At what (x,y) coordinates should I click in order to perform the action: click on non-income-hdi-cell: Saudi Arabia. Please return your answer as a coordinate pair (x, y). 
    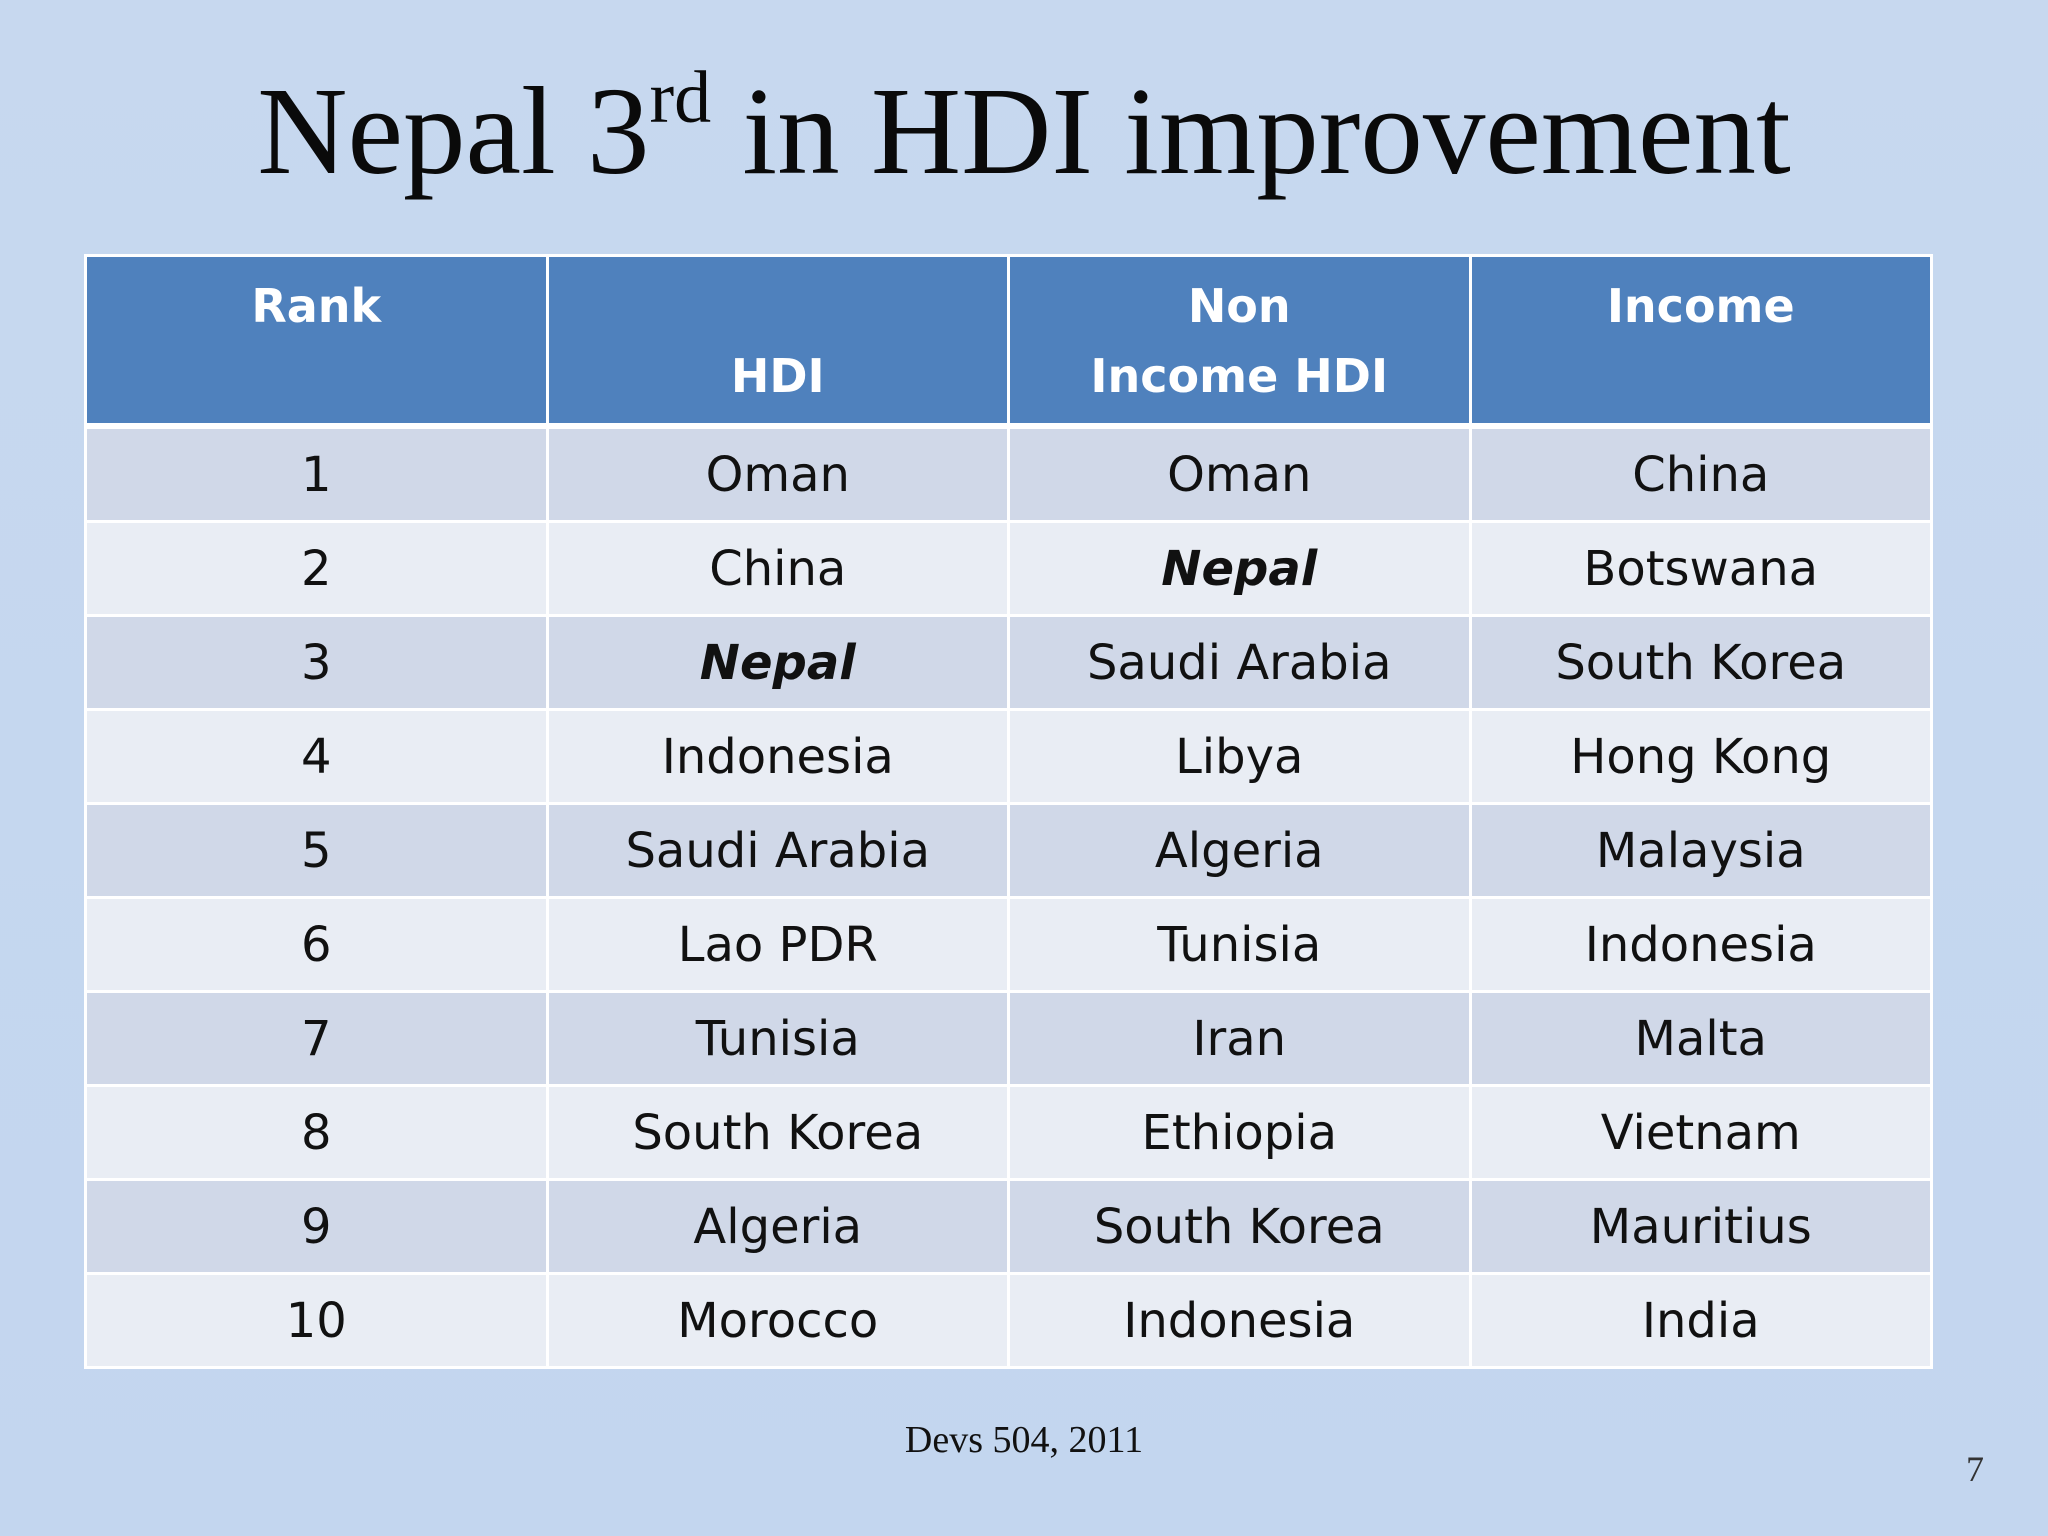
    Looking at the image, I should click on (1239, 662).